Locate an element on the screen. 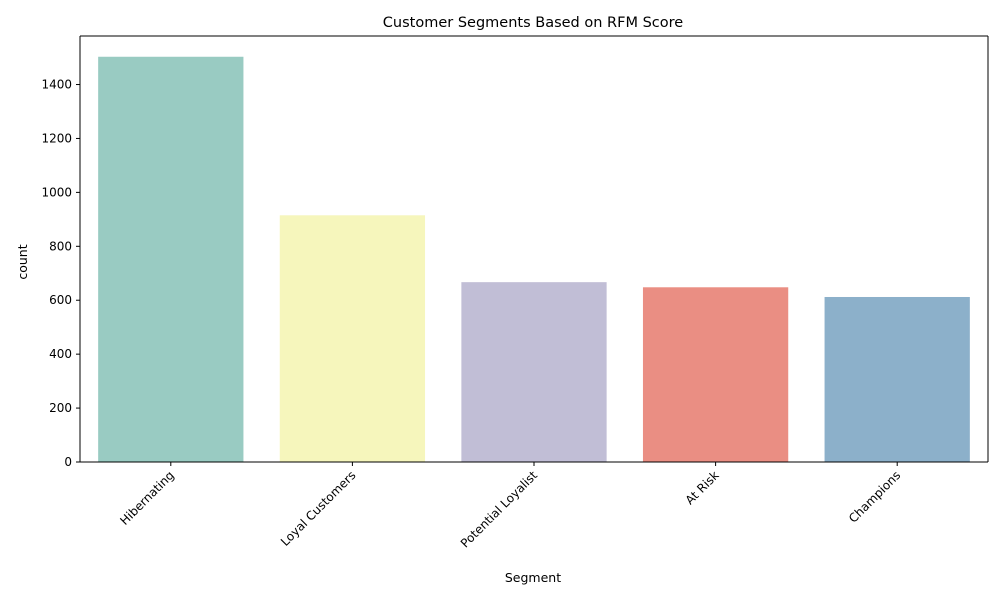 The width and height of the screenshot is (1000, 604). y-axis: 0 200 400 600 800 1000 1200 1400 is located at coordinates (60, 273).